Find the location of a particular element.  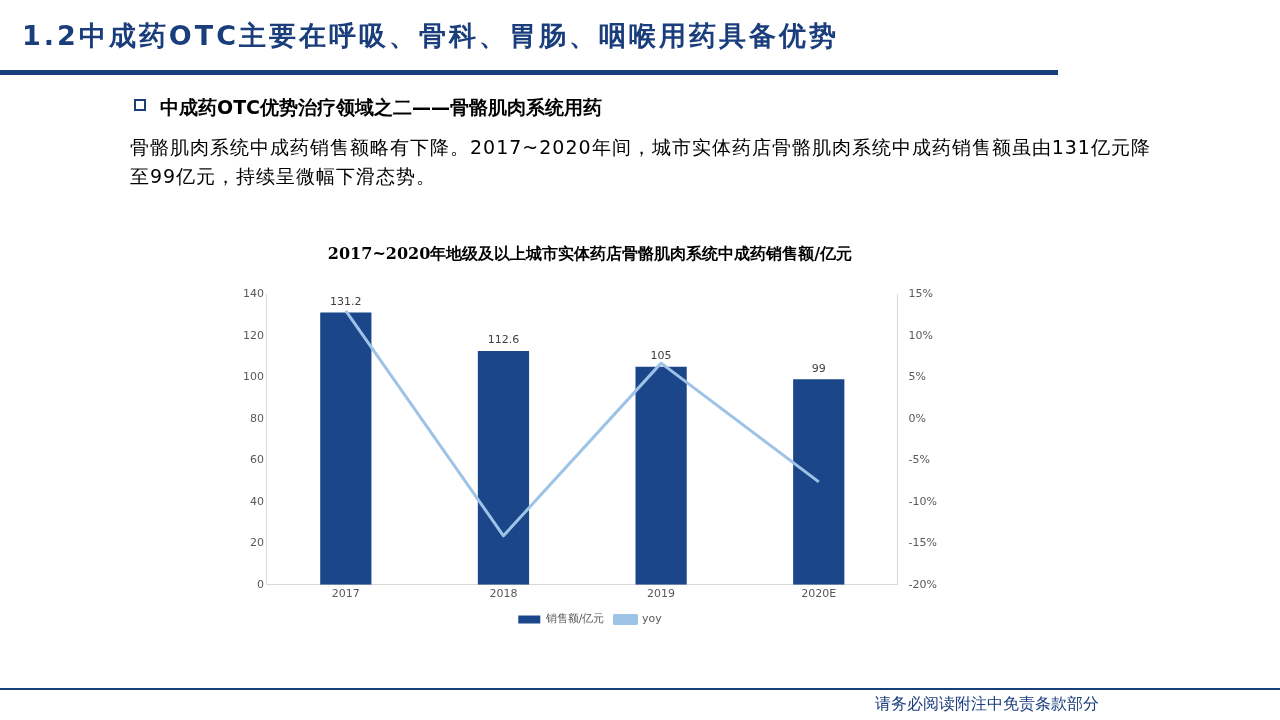

y2-tick-label: 5% is located at coordinates (917, 377).